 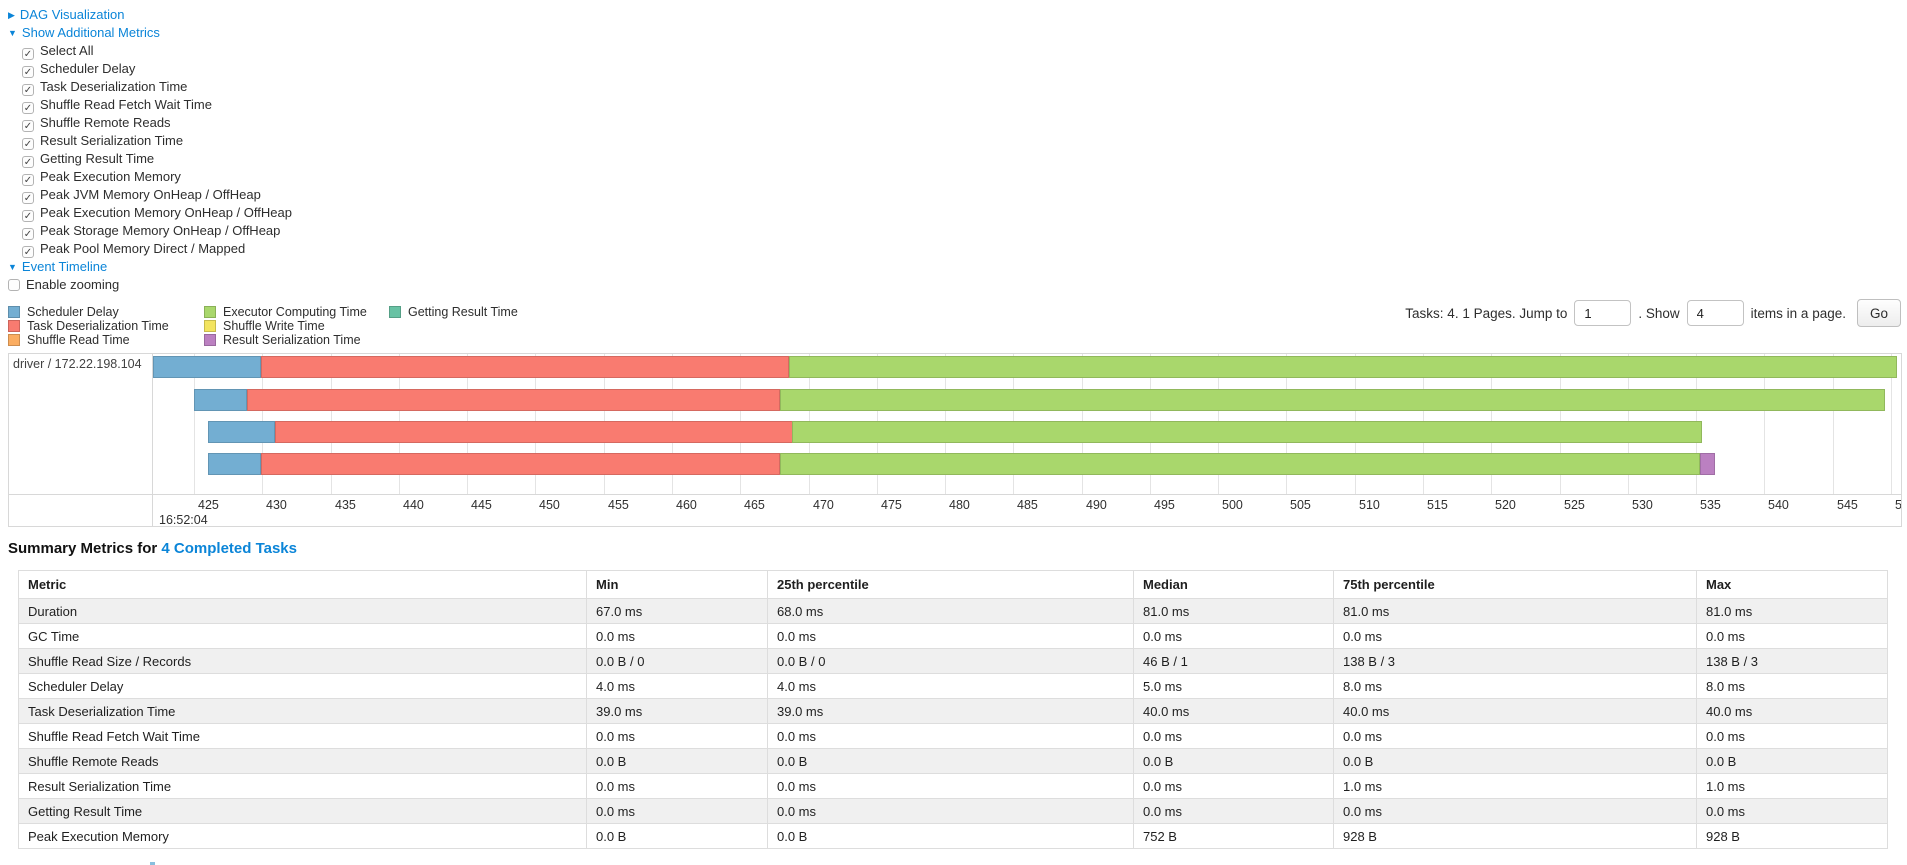 What do you see at coordinates (157, 213) in the screenshot?
I see `metric-checkbox-row: Peak Execution Memory OnHeap / OffHeap` at bounding box center [157, 213].